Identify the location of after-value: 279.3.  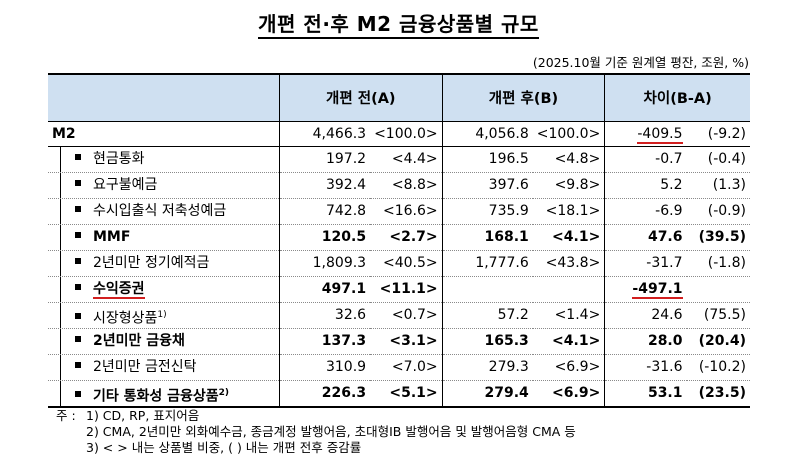
(487, 367).